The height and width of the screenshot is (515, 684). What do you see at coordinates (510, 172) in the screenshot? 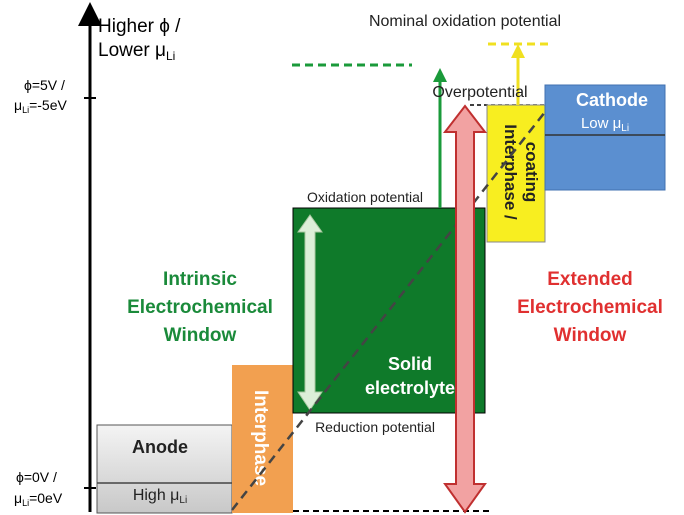
I see `coating-label: Interphase /` at bounding box center [510, 172].